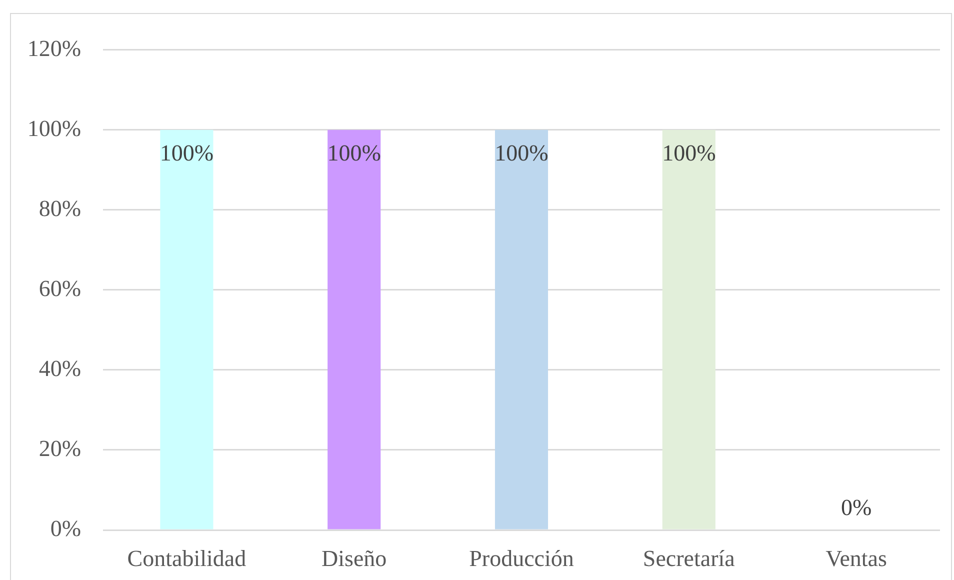 Image resolution: width=954 pixels, height=580 pixels. Describe the element at coordinates (59, 288) in the screenshot. I see `y-tick-label: 60%` at that location.